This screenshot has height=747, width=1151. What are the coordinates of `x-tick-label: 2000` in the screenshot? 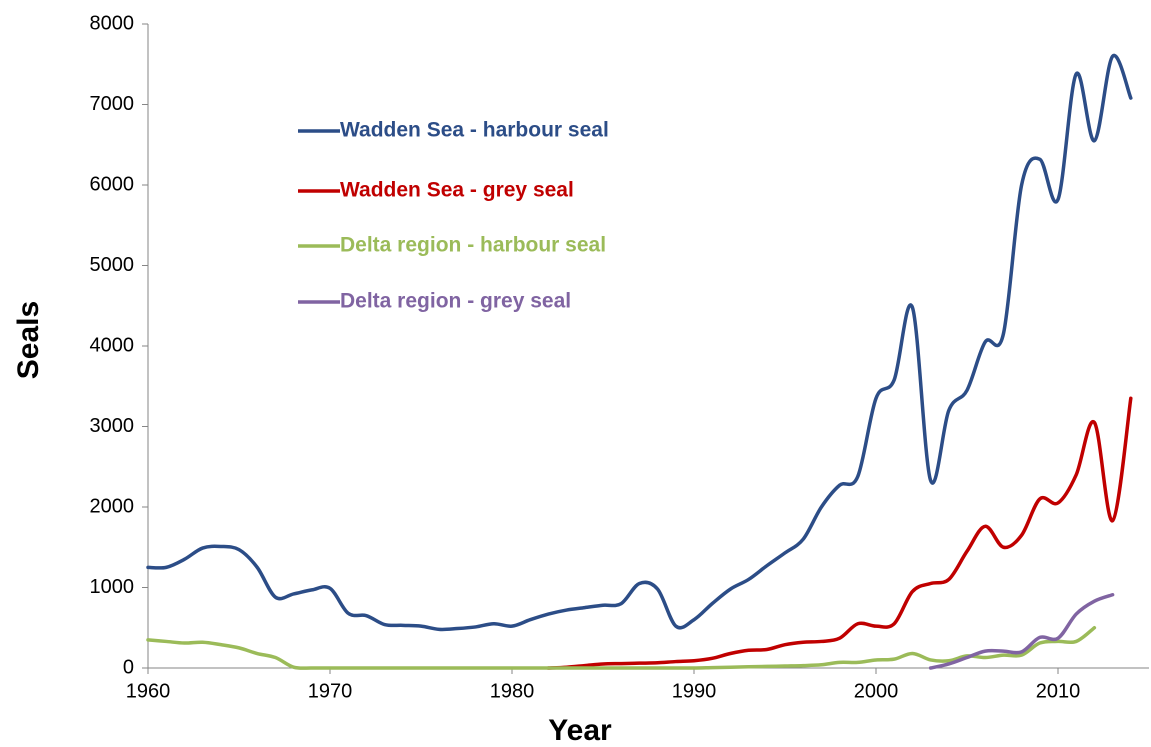 It's located at (876, 691).